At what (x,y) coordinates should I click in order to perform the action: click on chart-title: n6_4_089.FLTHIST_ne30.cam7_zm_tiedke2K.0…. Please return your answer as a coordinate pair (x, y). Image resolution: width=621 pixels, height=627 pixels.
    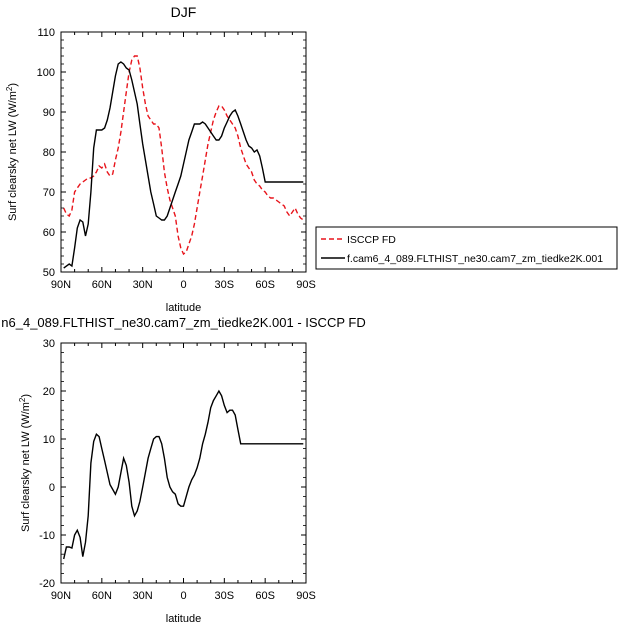
    Looking at the image, I should click on (183, 322).